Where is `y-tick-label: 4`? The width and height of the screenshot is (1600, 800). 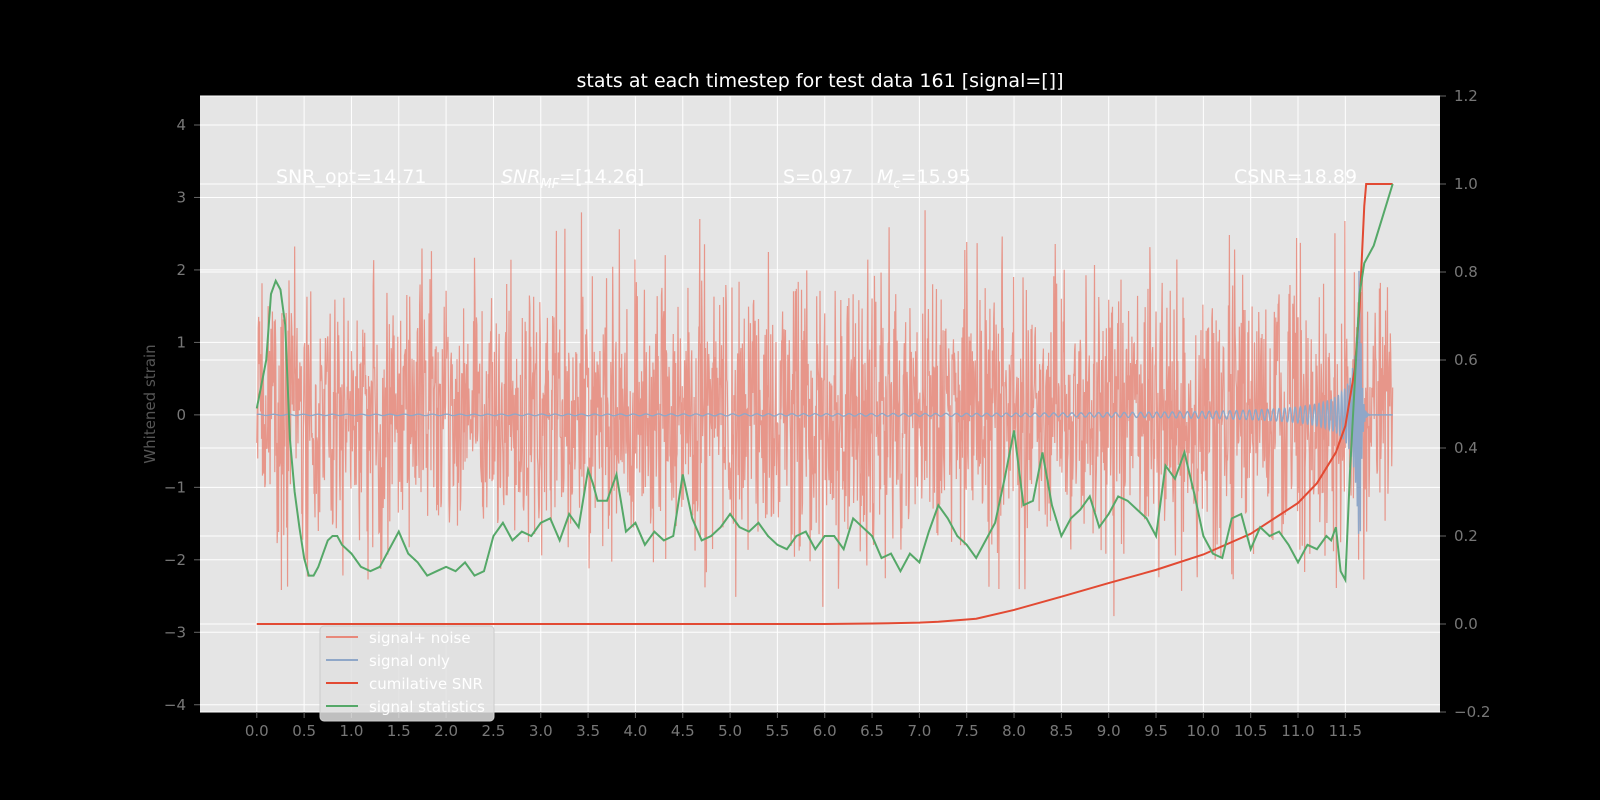 y-tick-label: 4 is located at coordinates (181, 125).